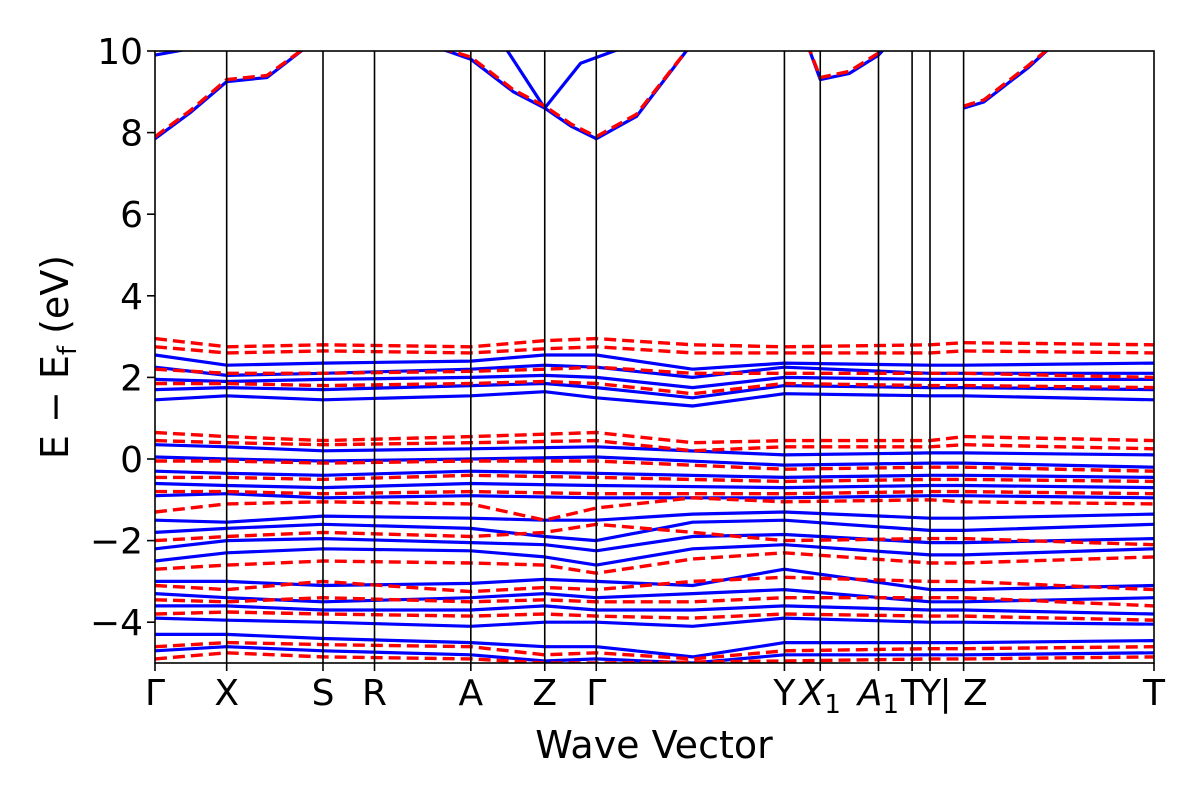  I want to click on kpoint-label: Z, so click(544, 693).